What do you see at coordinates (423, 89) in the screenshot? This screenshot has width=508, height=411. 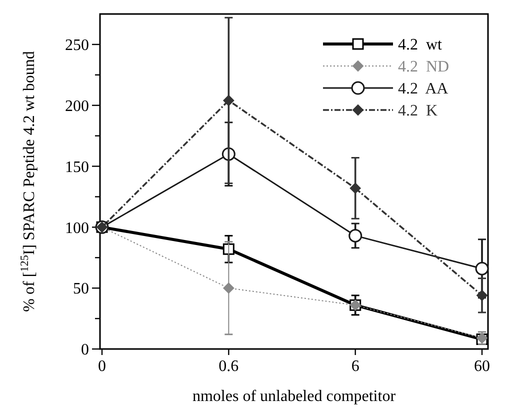 I see `legend-label: 4.2 AA` at bounding box center [423, 89].